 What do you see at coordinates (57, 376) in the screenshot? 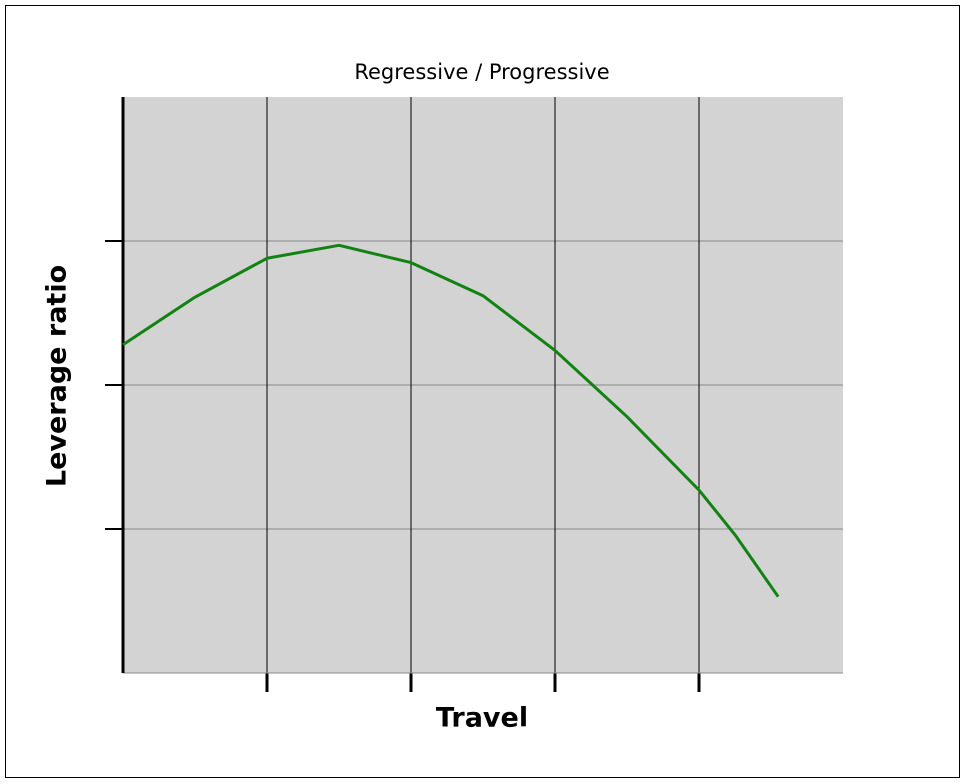
I see `y-axis-label: Leverage ratio` at bounding box center [57, 376].